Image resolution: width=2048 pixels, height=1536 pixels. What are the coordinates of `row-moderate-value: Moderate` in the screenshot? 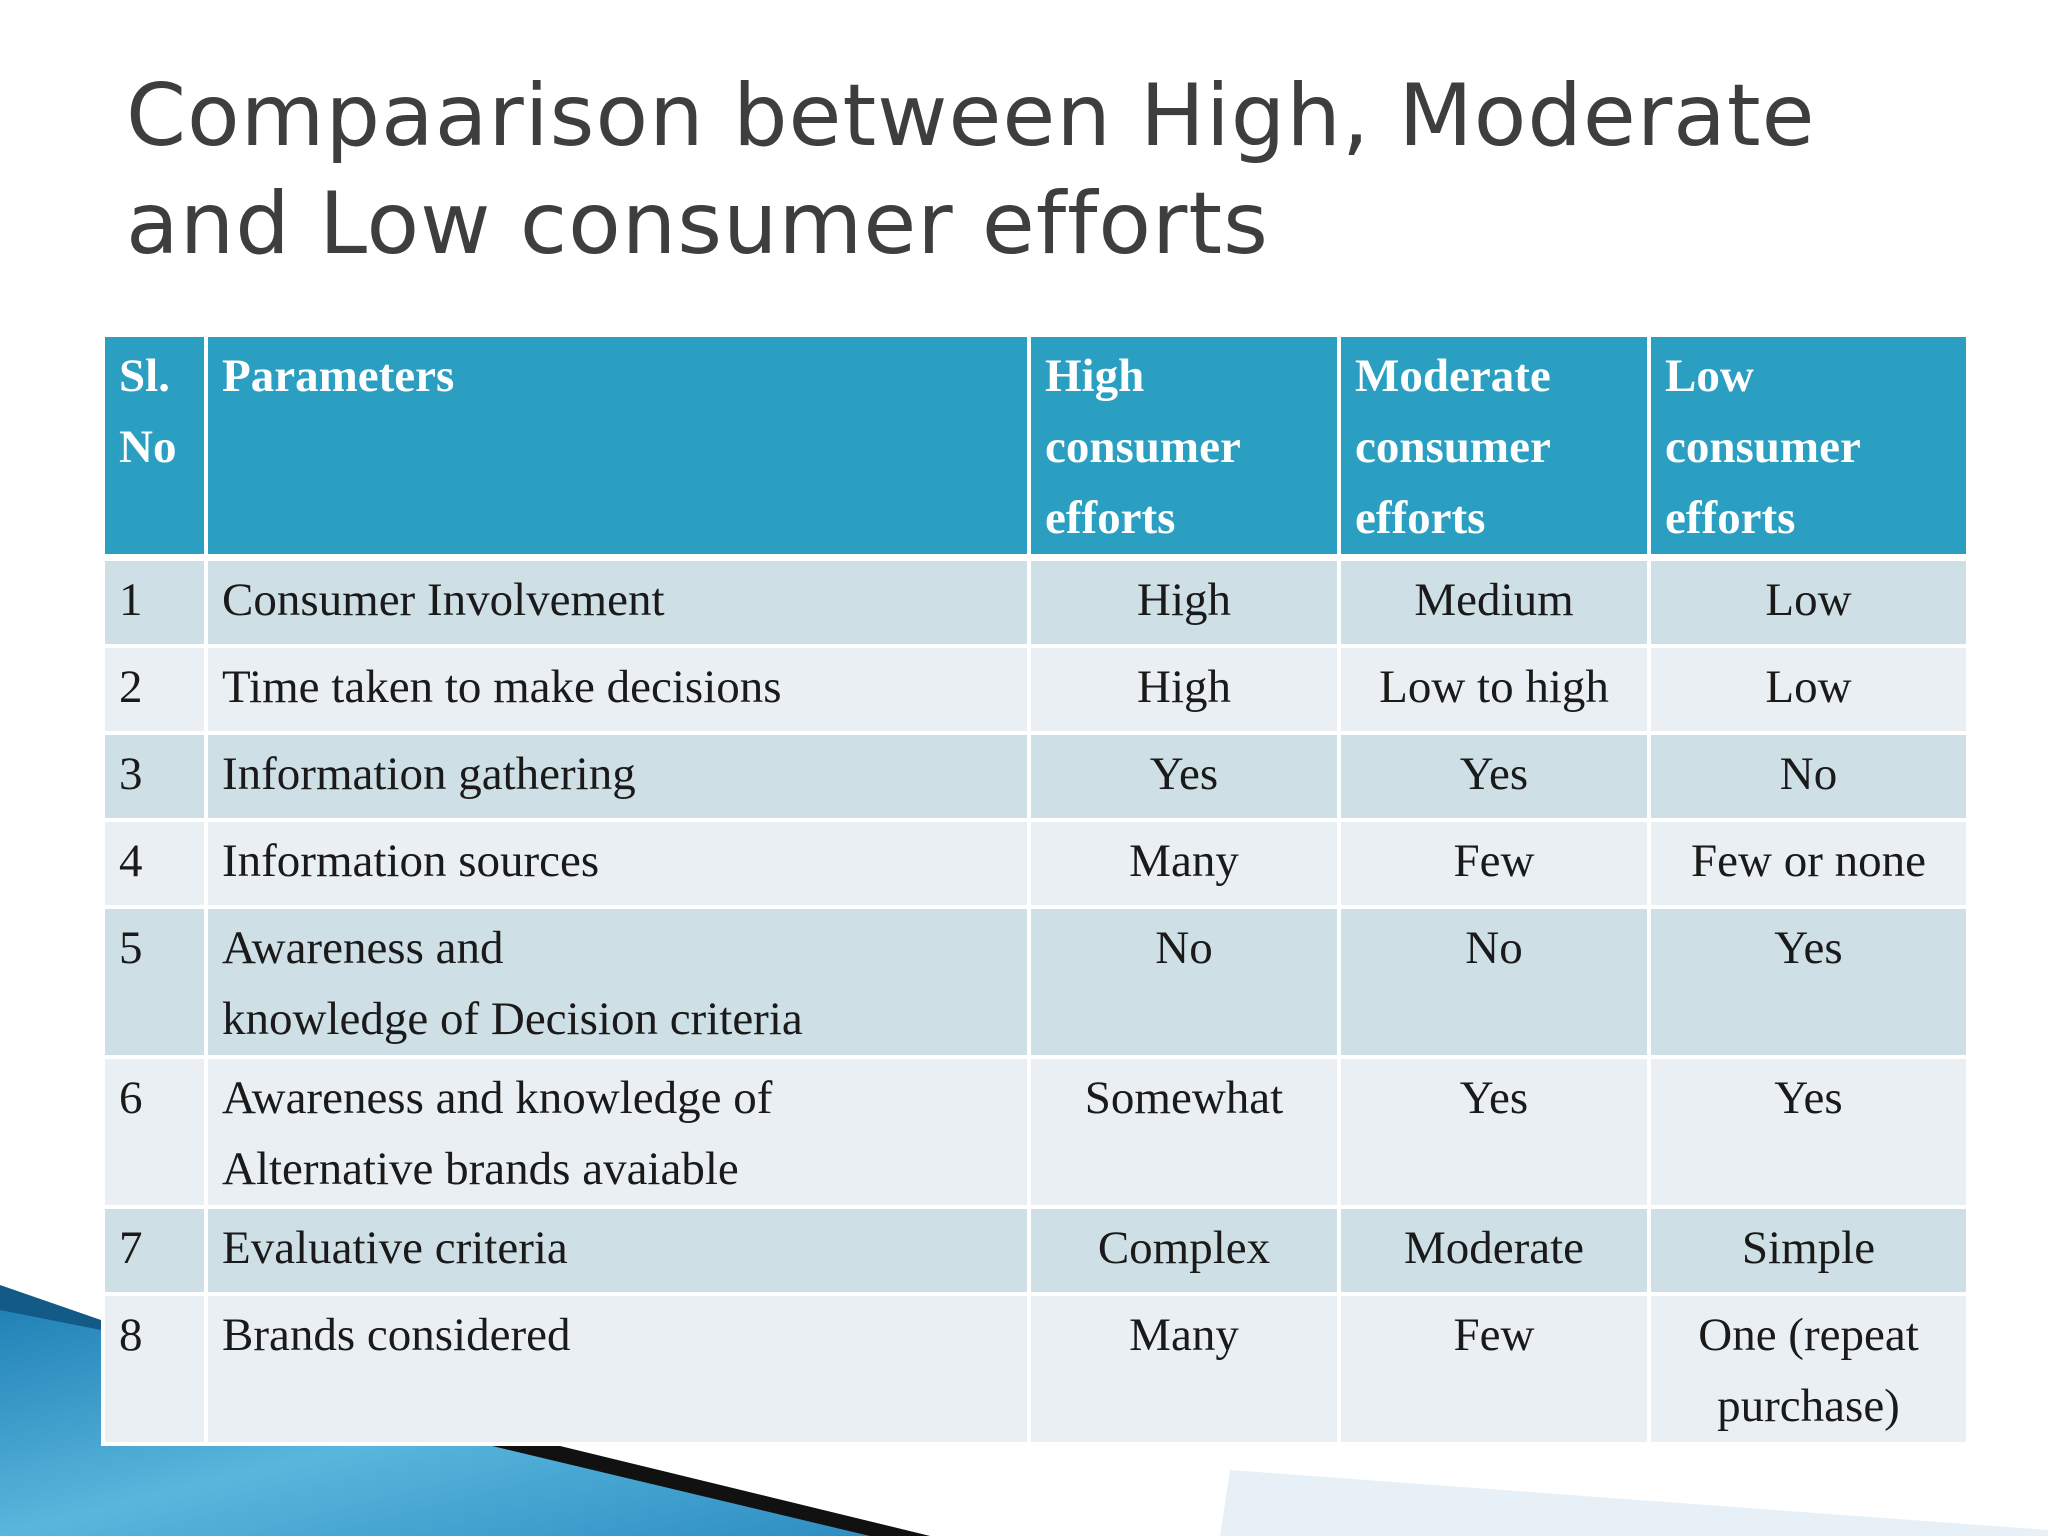 It's located at (1494, 1250).